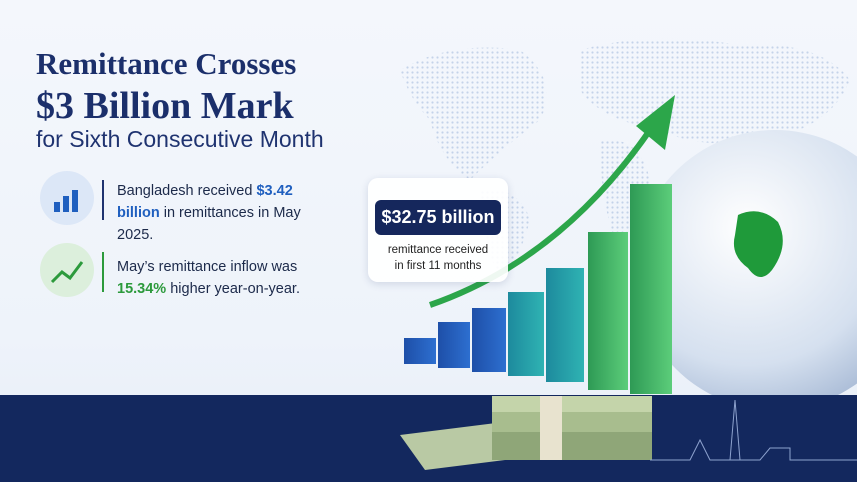  Describe the element at coordinates (438, 258) in the screenshot. I see `callout-caption: remittance received in first 11 months` at that location.